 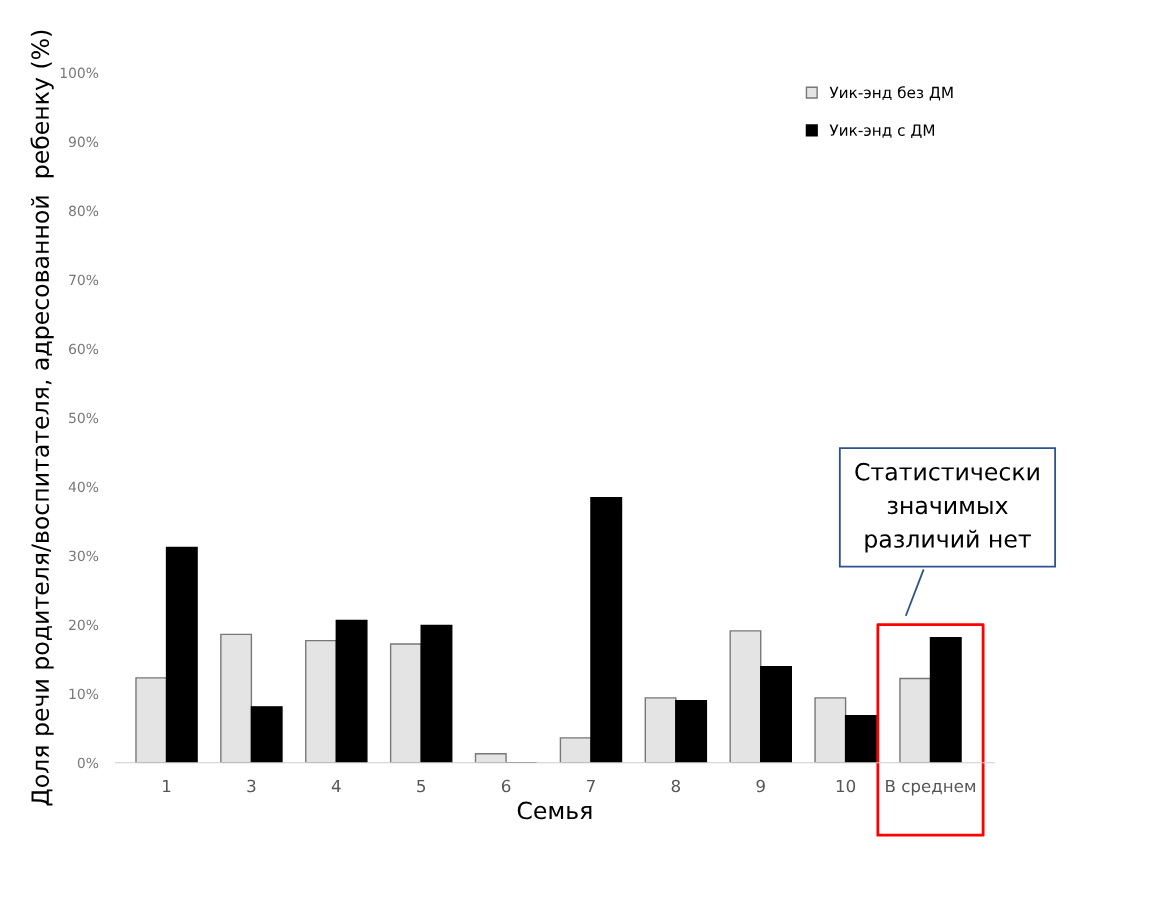 I want to click on y-tick-label: 10%, so click(x=84, y=694).